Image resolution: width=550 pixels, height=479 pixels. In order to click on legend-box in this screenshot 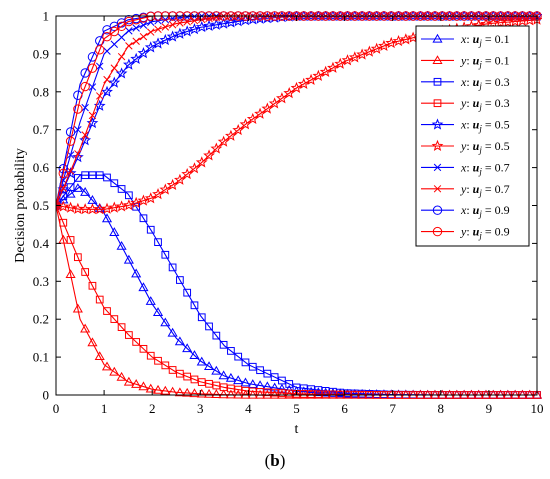, I will do `click(472, 136)`.